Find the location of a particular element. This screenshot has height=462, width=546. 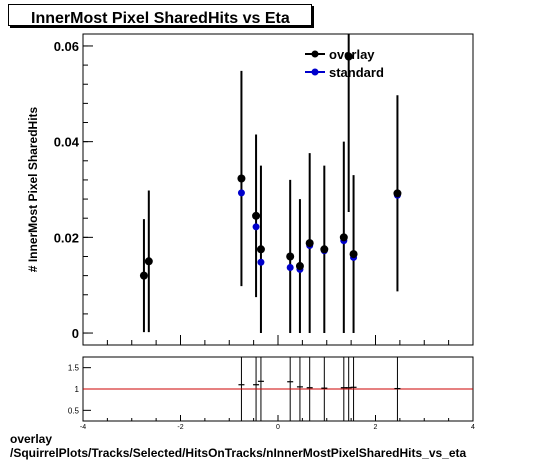

chart-title: InnerMost Pixel SharedHits vs Eta is located at coordinates (160, 18).